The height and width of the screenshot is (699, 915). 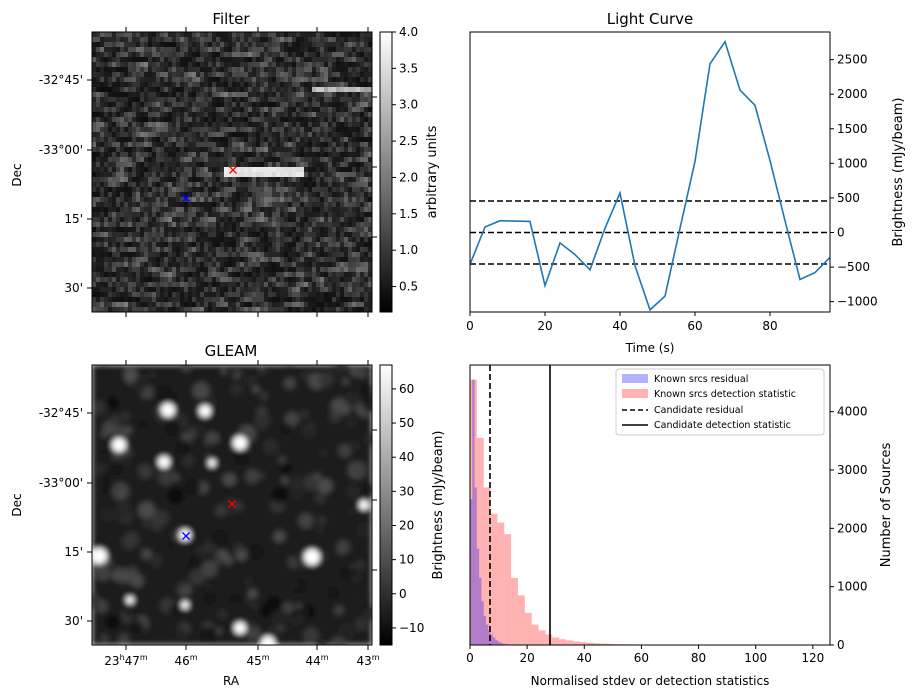 I want to click on histogram-x-tick-label: 40, so click(x=584, y=658).